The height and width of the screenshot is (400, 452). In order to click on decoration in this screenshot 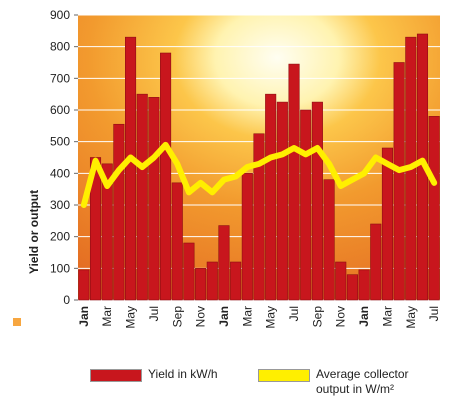, I will do `click(17, 322)`.